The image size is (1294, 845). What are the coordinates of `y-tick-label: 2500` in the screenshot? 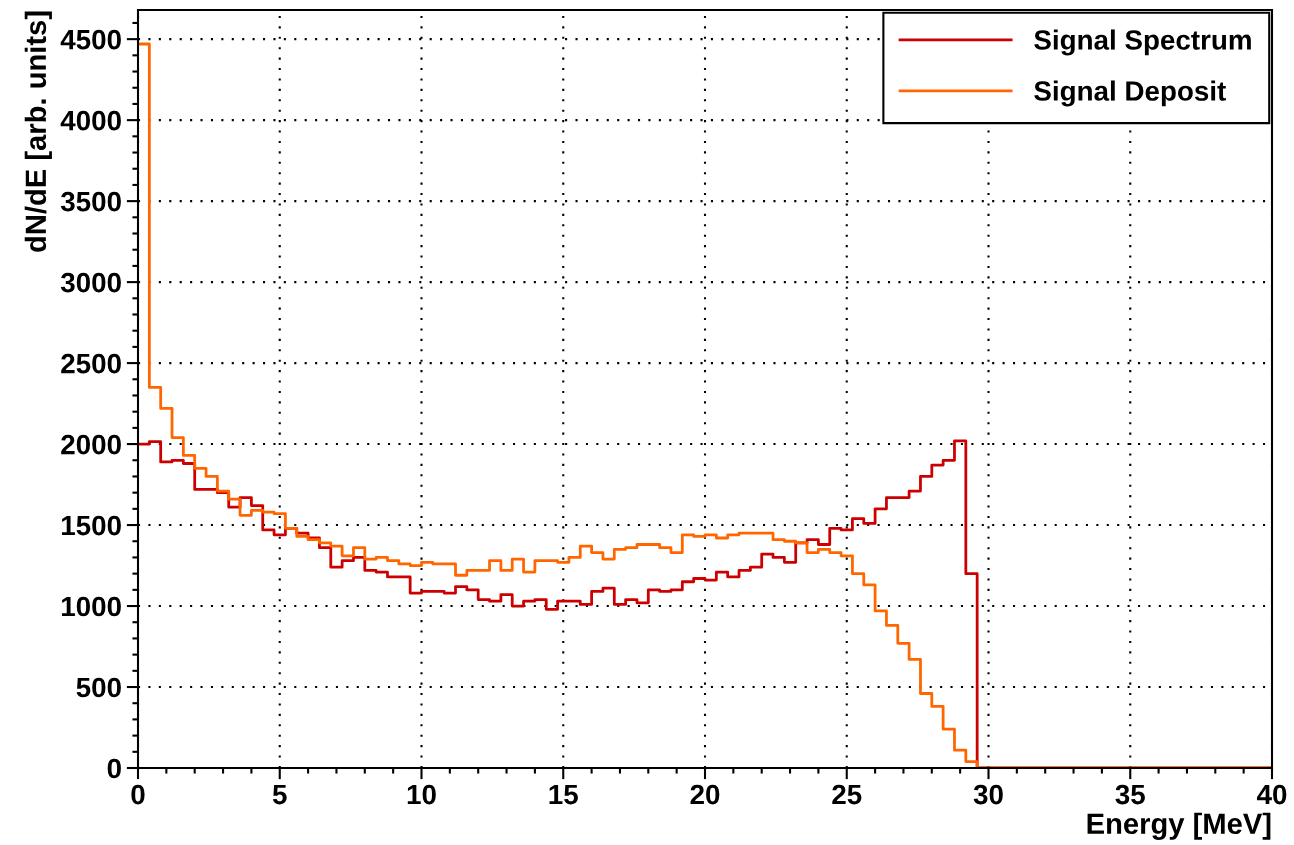 It's located at (91, 363).